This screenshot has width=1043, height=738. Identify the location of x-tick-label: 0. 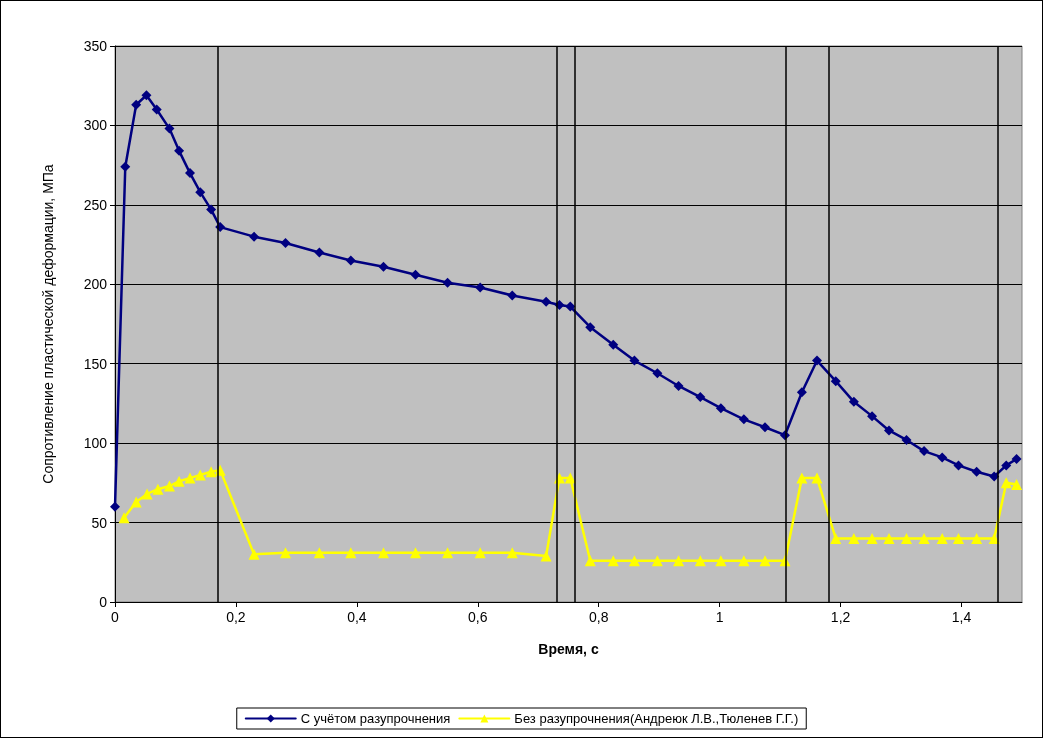
(115, 617).